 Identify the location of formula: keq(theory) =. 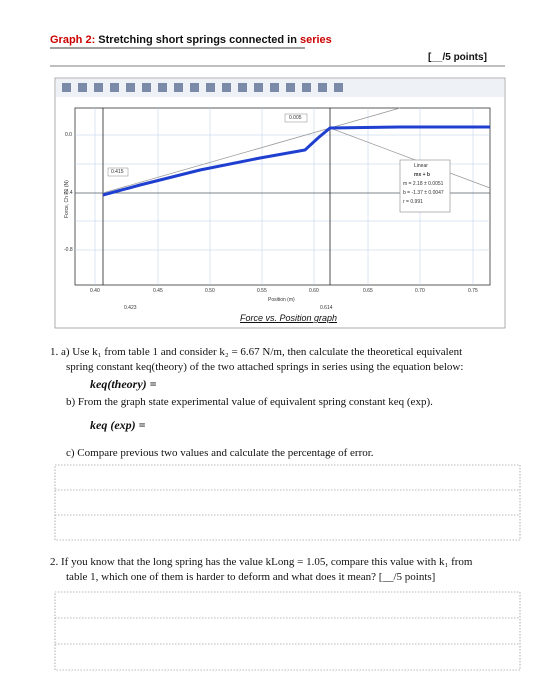
(123, 384).